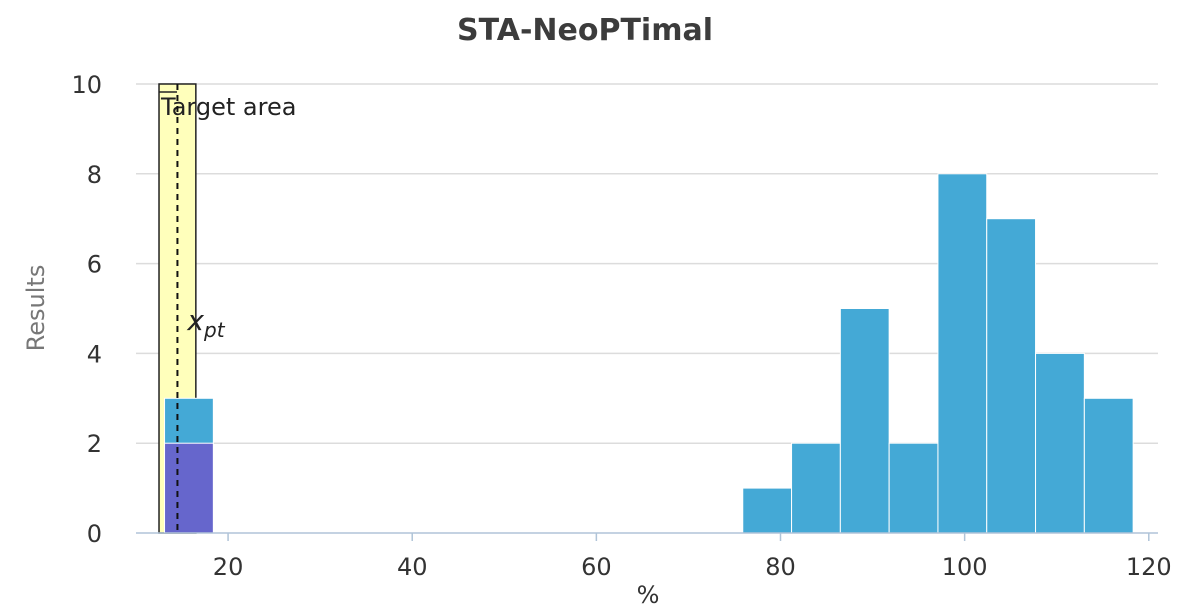 The image size is (1185, 615). I want to click on x-axis-label: %, so click(648, 595).